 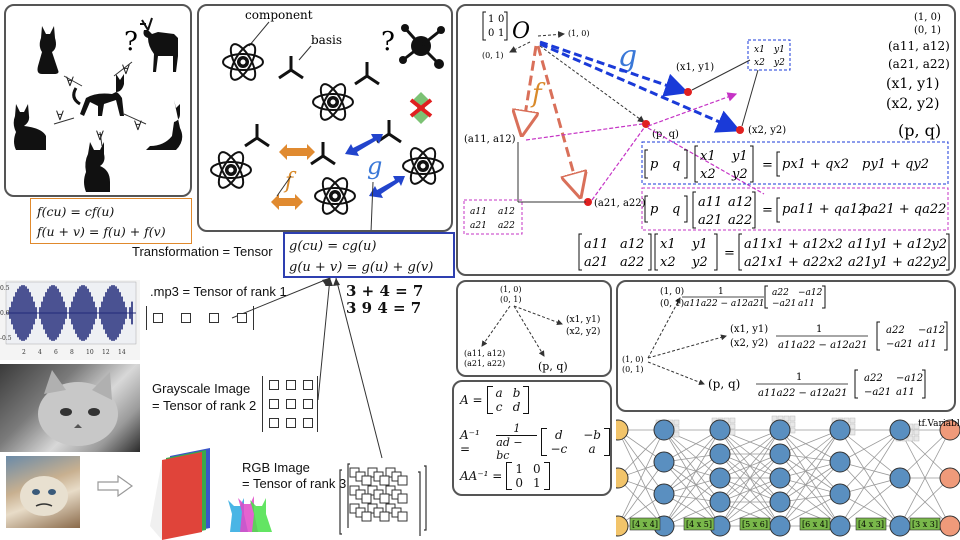 What do you see at coordinates (111, 221) in the screenshot?
I see `f-equations-box: f(cu) = cf(u) f(u + v) = f(u) + f(v)` at bounding box center [111, 221].